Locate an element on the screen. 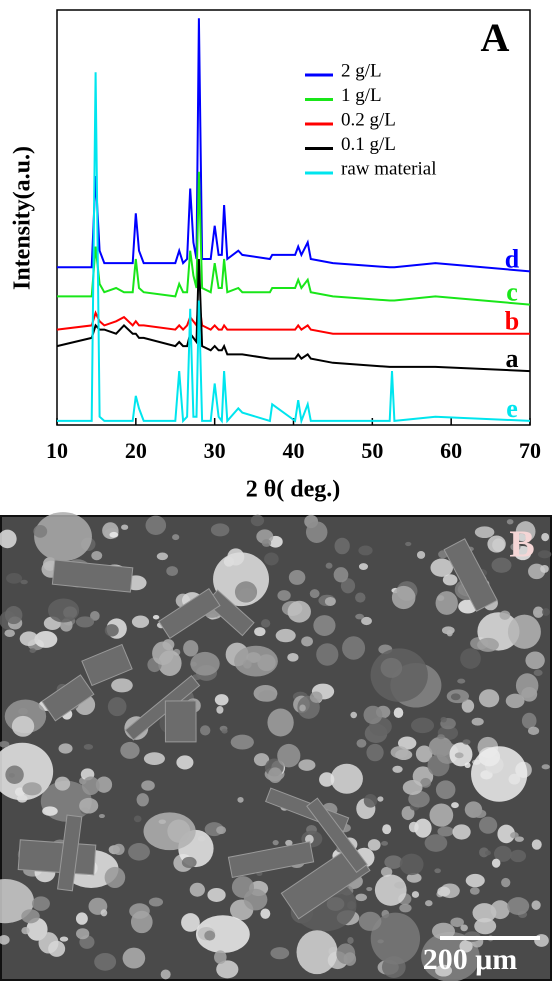  x-tick-label: 30 is located at coordinates (215, 450).